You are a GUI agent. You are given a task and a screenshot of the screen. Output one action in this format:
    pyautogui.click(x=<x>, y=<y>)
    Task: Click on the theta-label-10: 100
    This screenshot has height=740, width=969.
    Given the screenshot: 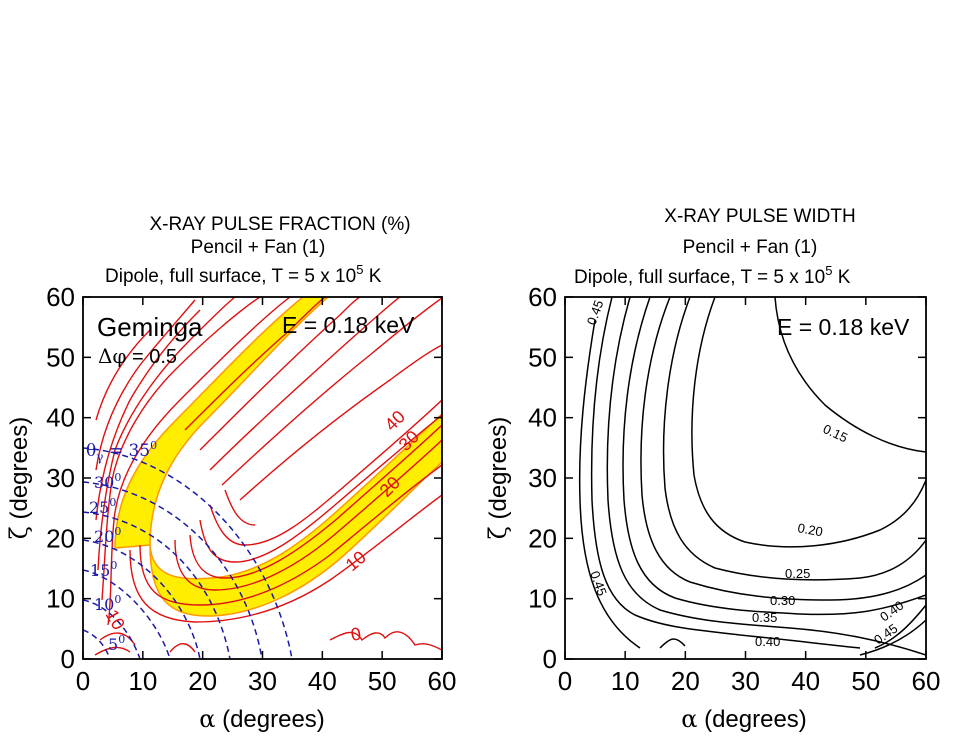 What is the action you would take?
    pyautogui.click(x=107, y=603)
    